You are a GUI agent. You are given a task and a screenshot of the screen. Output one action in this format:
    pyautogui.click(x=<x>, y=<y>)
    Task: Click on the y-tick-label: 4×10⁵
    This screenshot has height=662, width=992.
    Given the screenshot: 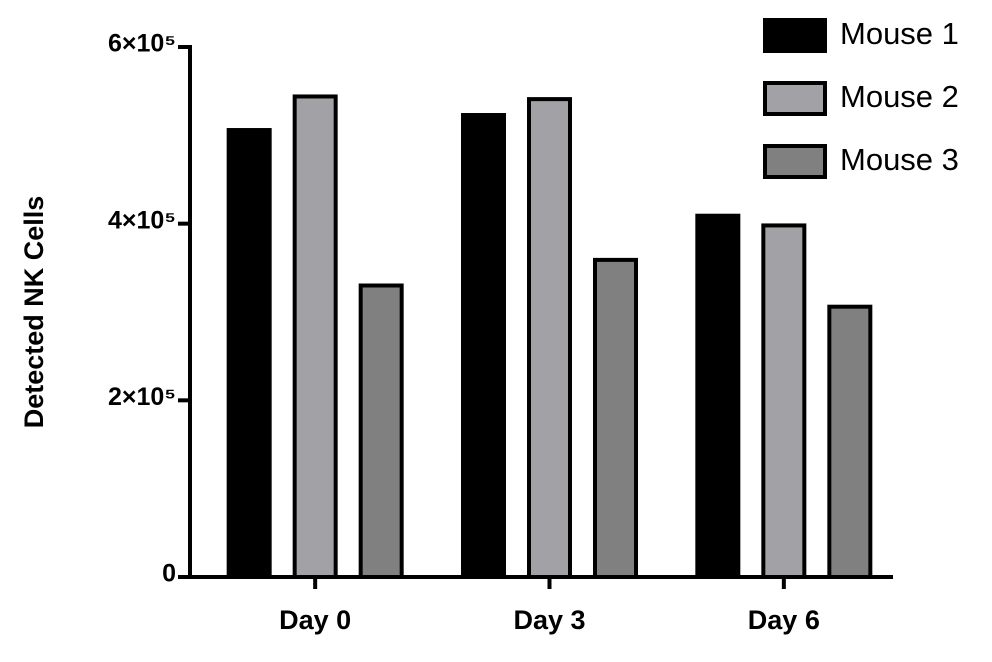 What is the action you would take?
    pyautogui.click(x=142, y=220)
    